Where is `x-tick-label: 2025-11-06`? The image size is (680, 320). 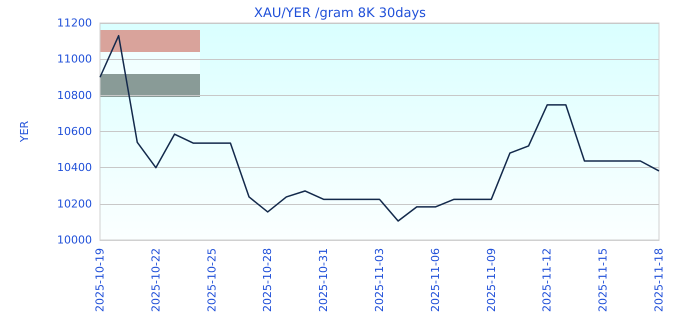 x-tick-label: 2025-11-06 is located at coordinates (435, 280).